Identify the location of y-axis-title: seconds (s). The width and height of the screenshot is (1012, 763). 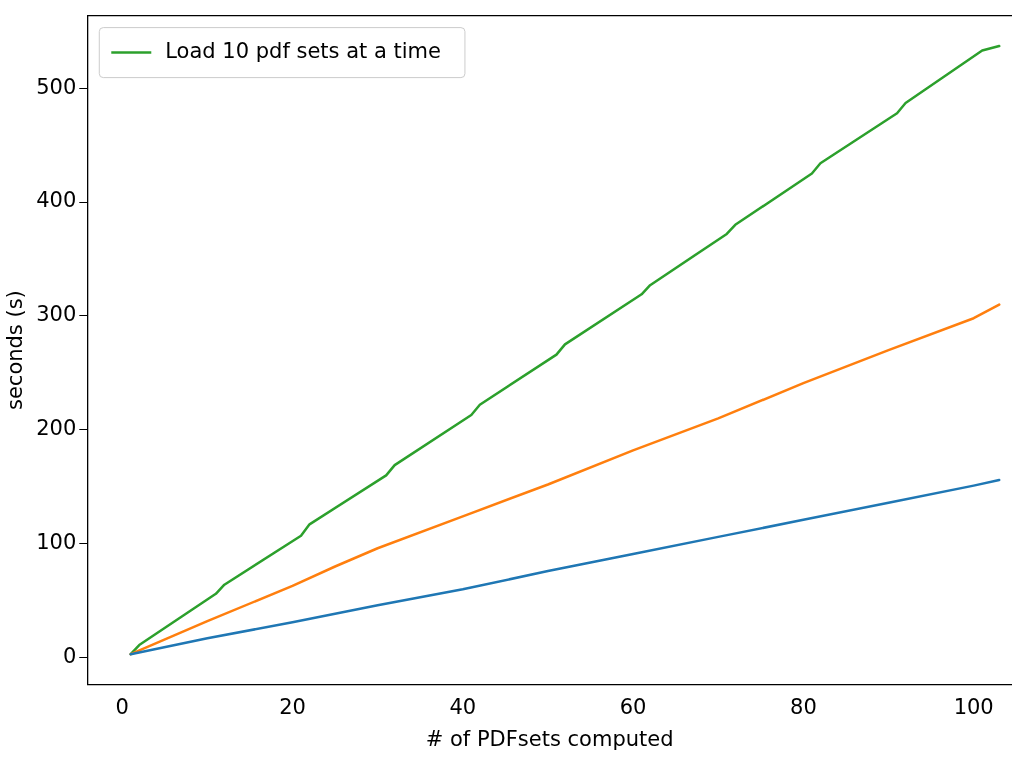
(15, 350).